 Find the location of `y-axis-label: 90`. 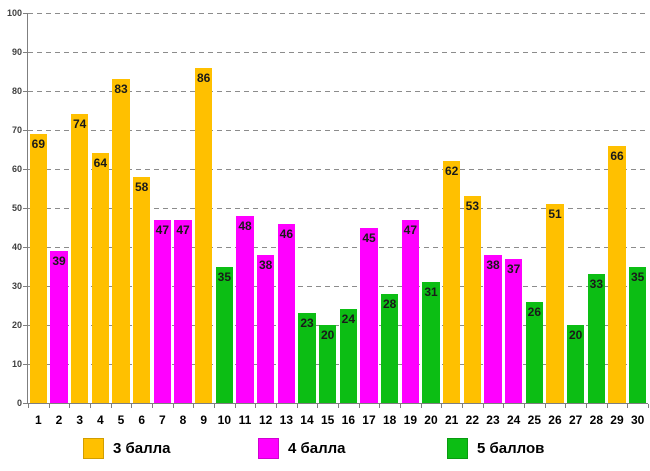

y-axis-label: 90 is located at coordinates (16, 52).